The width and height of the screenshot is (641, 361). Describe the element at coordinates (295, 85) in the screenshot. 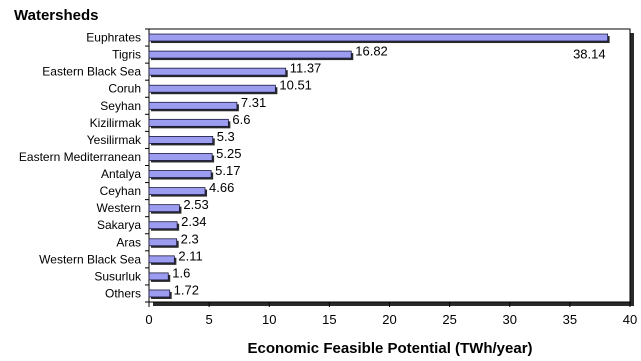

I see `value-label: 10.51` at that location.